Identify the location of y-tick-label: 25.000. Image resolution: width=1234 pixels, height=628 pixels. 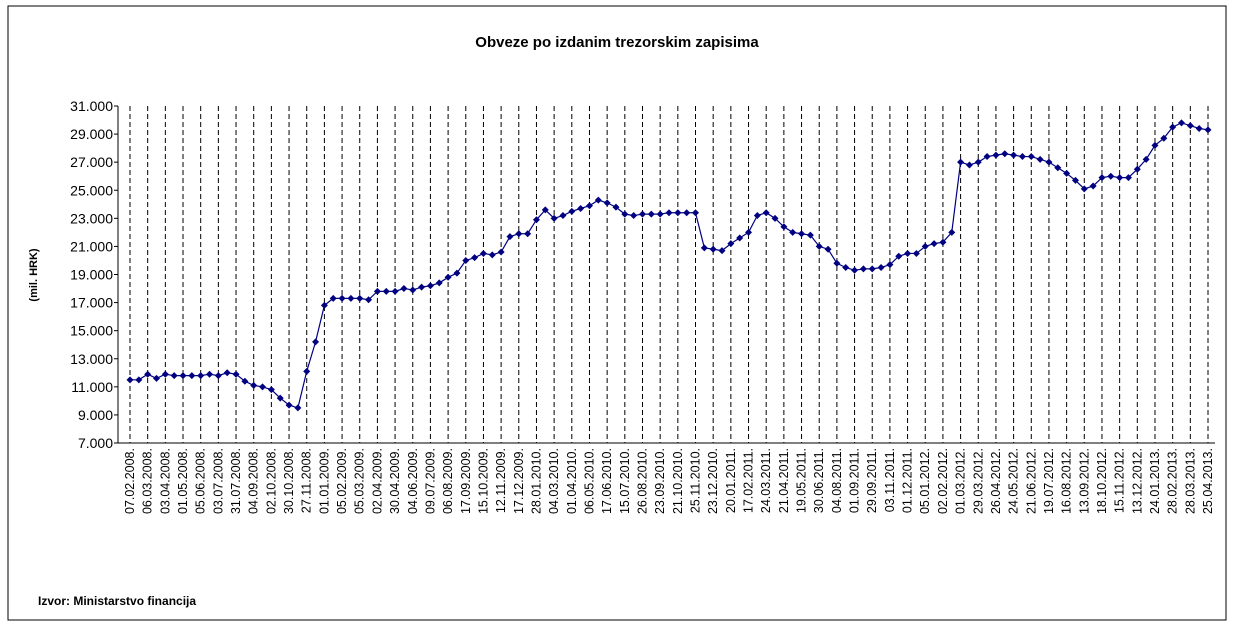
(91, 190).